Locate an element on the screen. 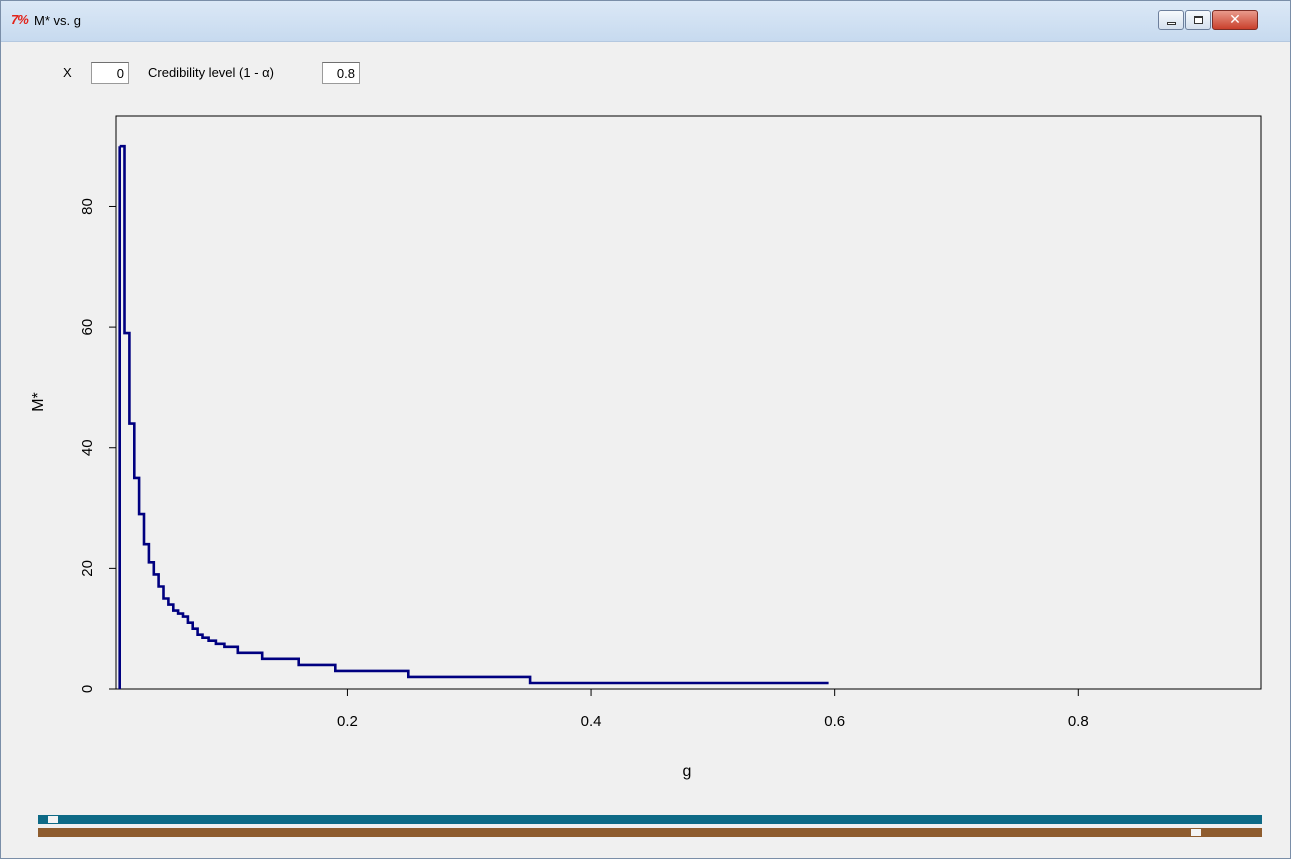  x-tick-label: 0.2 is located at coordinates (347, 721).